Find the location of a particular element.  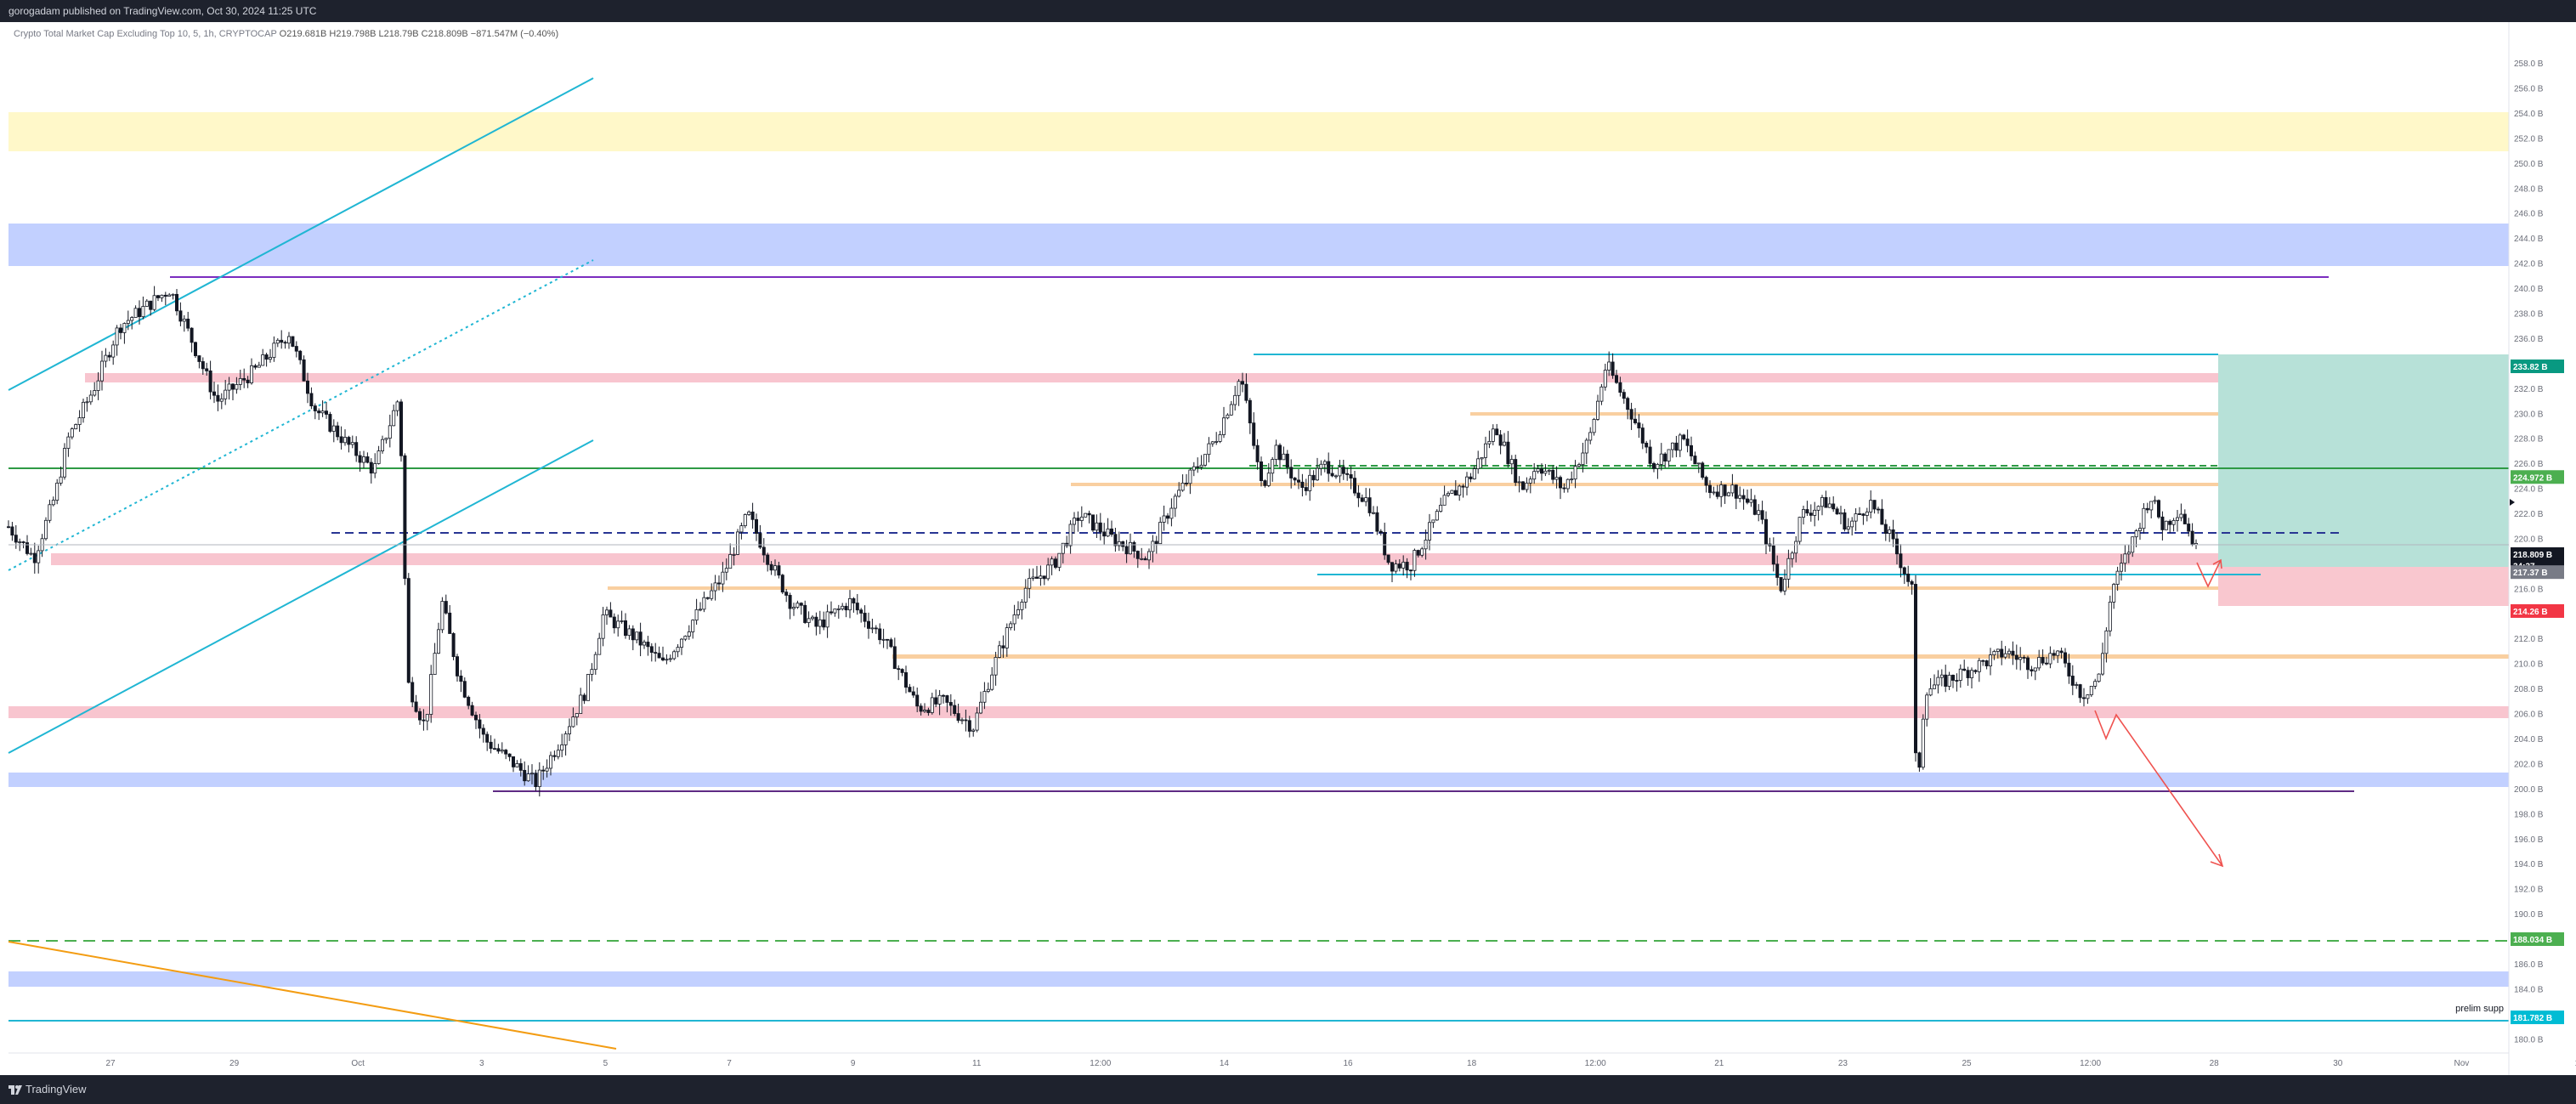

price-label: 224.972 B is located at coordinates (2532, 478).